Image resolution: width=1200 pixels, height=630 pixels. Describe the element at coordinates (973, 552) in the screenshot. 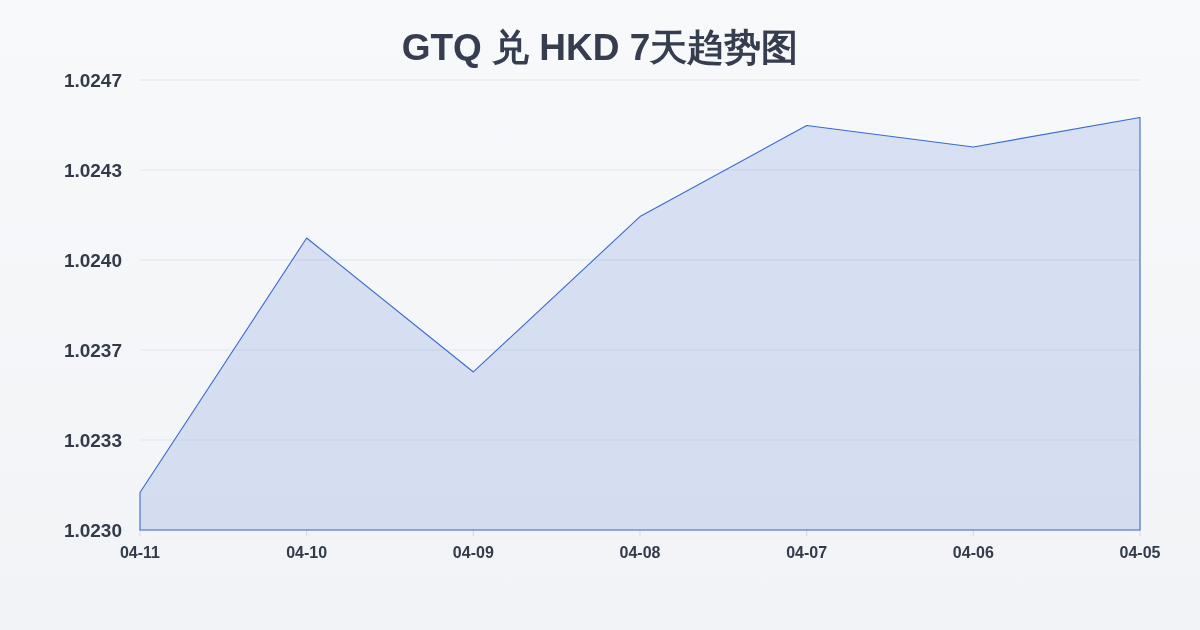

I see `x-tick-label: 04-06` at that location.